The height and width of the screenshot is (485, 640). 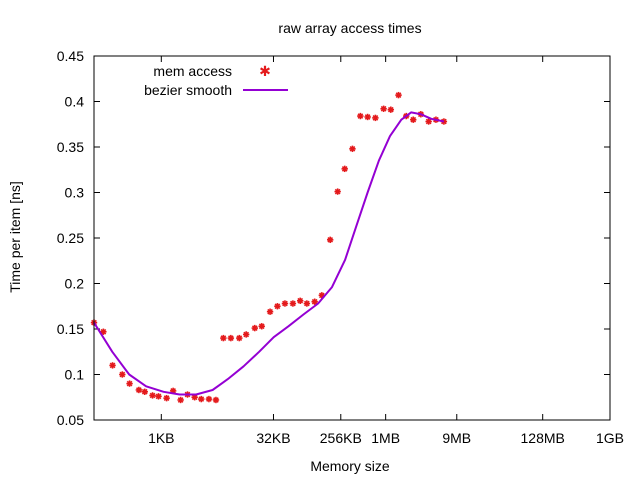 What do you see at coordinates (341, 438) in the screenshot?
I see `x-tick-label: 256KB` at bounding box center [341, 438].